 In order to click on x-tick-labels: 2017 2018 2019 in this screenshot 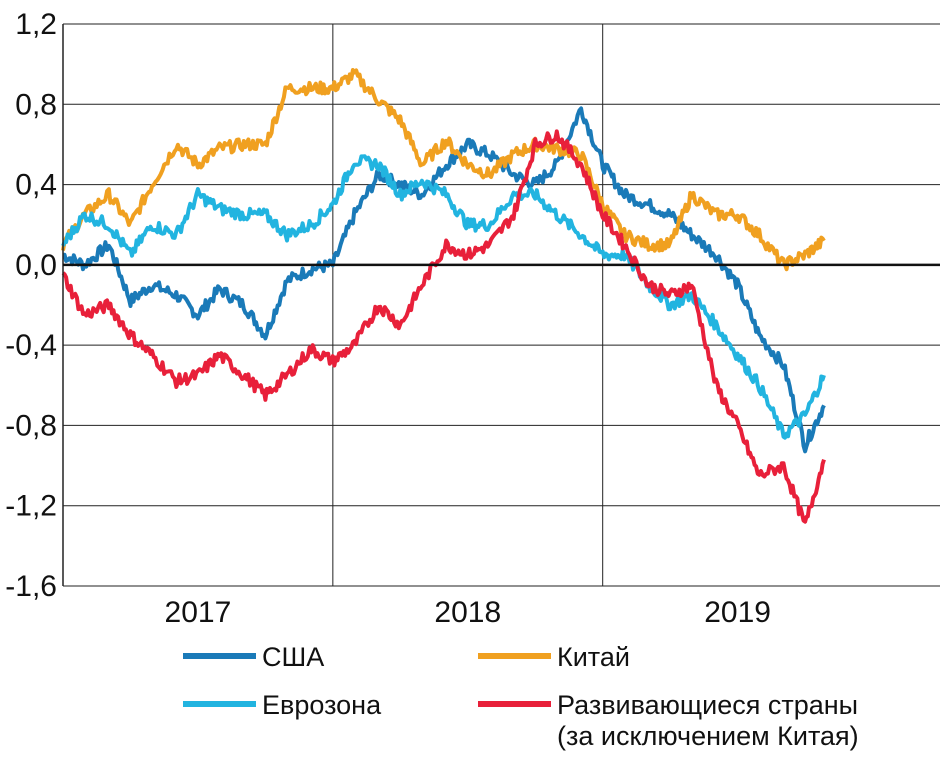, I will do `click(468, 612)`.